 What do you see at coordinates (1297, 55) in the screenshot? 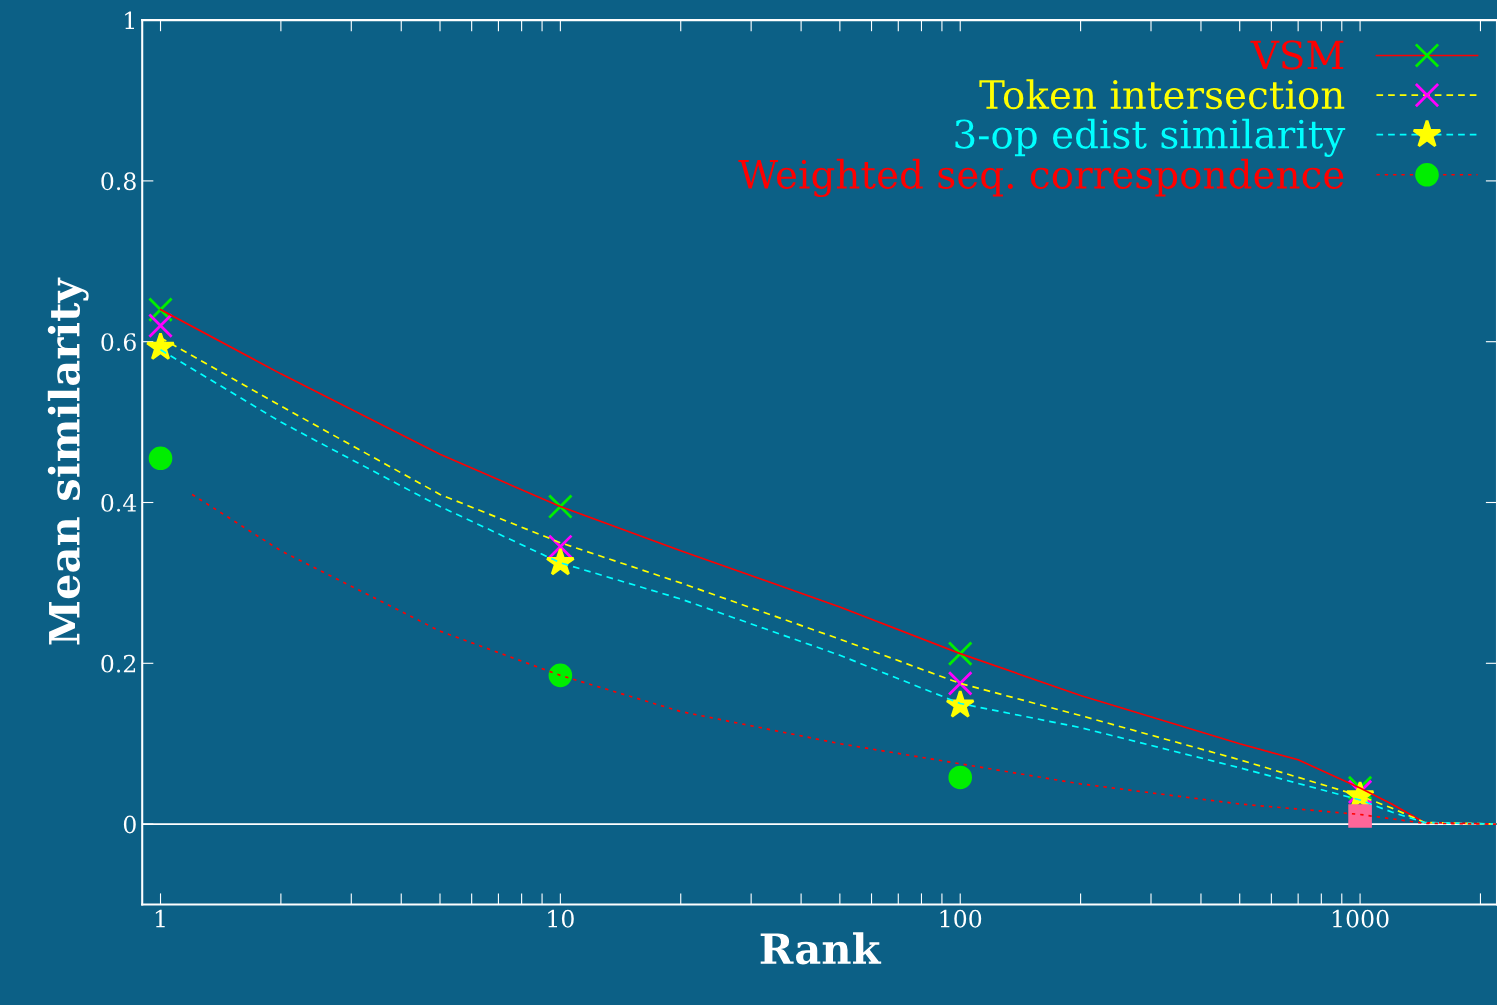
I see `legend-label: VSM` at bounding box center [1297, 55].